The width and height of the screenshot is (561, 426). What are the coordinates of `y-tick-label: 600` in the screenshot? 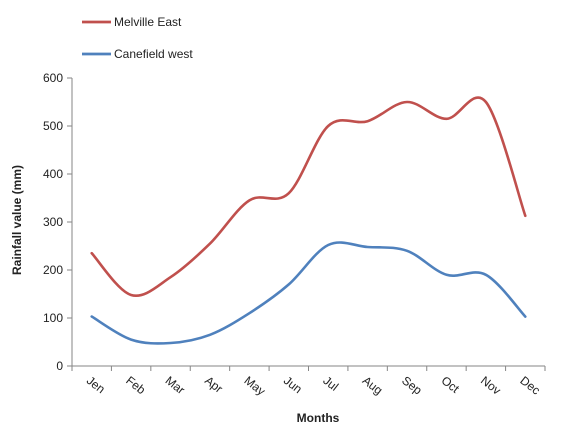 It's located at (53, 78).